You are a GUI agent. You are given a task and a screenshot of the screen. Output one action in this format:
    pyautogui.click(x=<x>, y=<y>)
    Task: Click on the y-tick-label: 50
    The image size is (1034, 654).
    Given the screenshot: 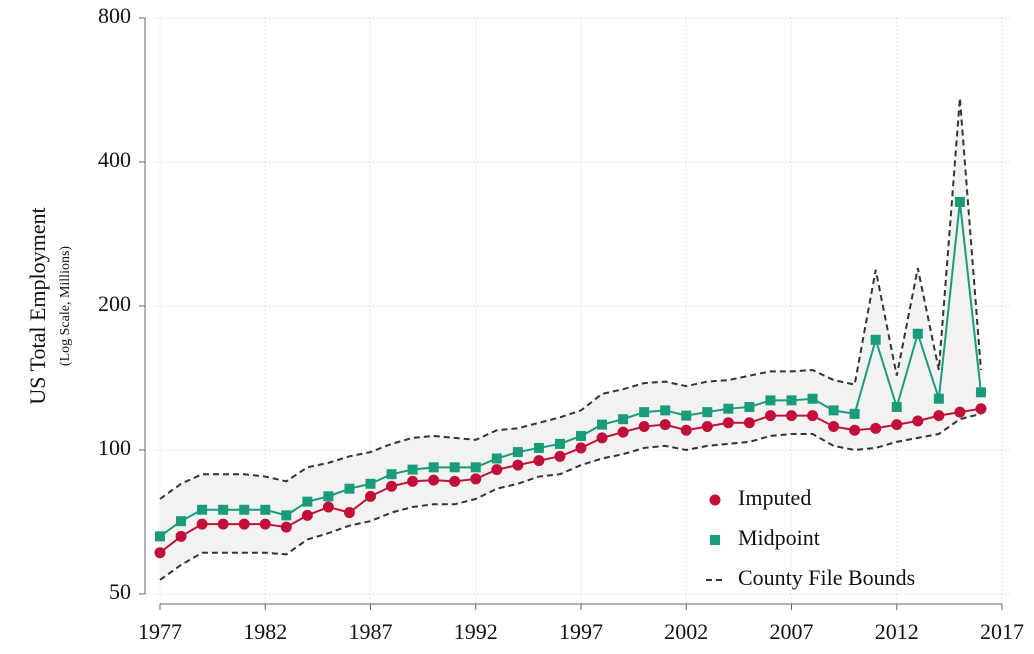 What is the action you would take?
    pyautogui.click(x=120, y=591)
    